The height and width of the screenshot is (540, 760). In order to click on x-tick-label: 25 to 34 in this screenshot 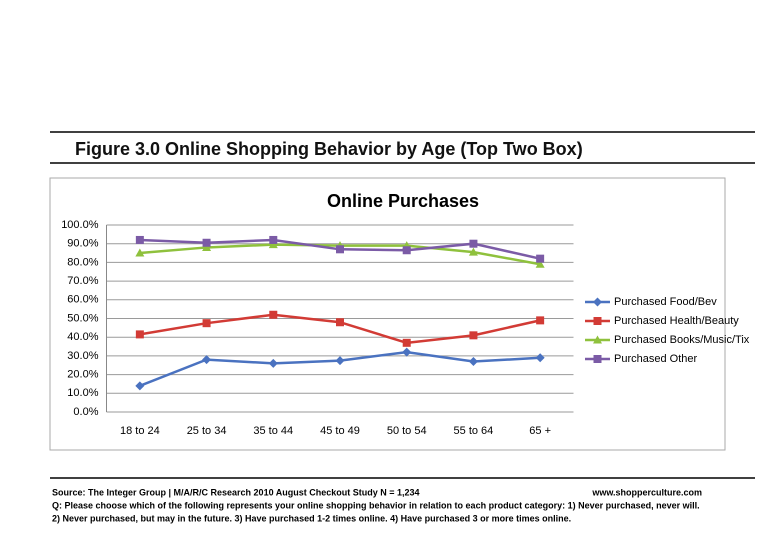, I will do `click(207, 431)`.